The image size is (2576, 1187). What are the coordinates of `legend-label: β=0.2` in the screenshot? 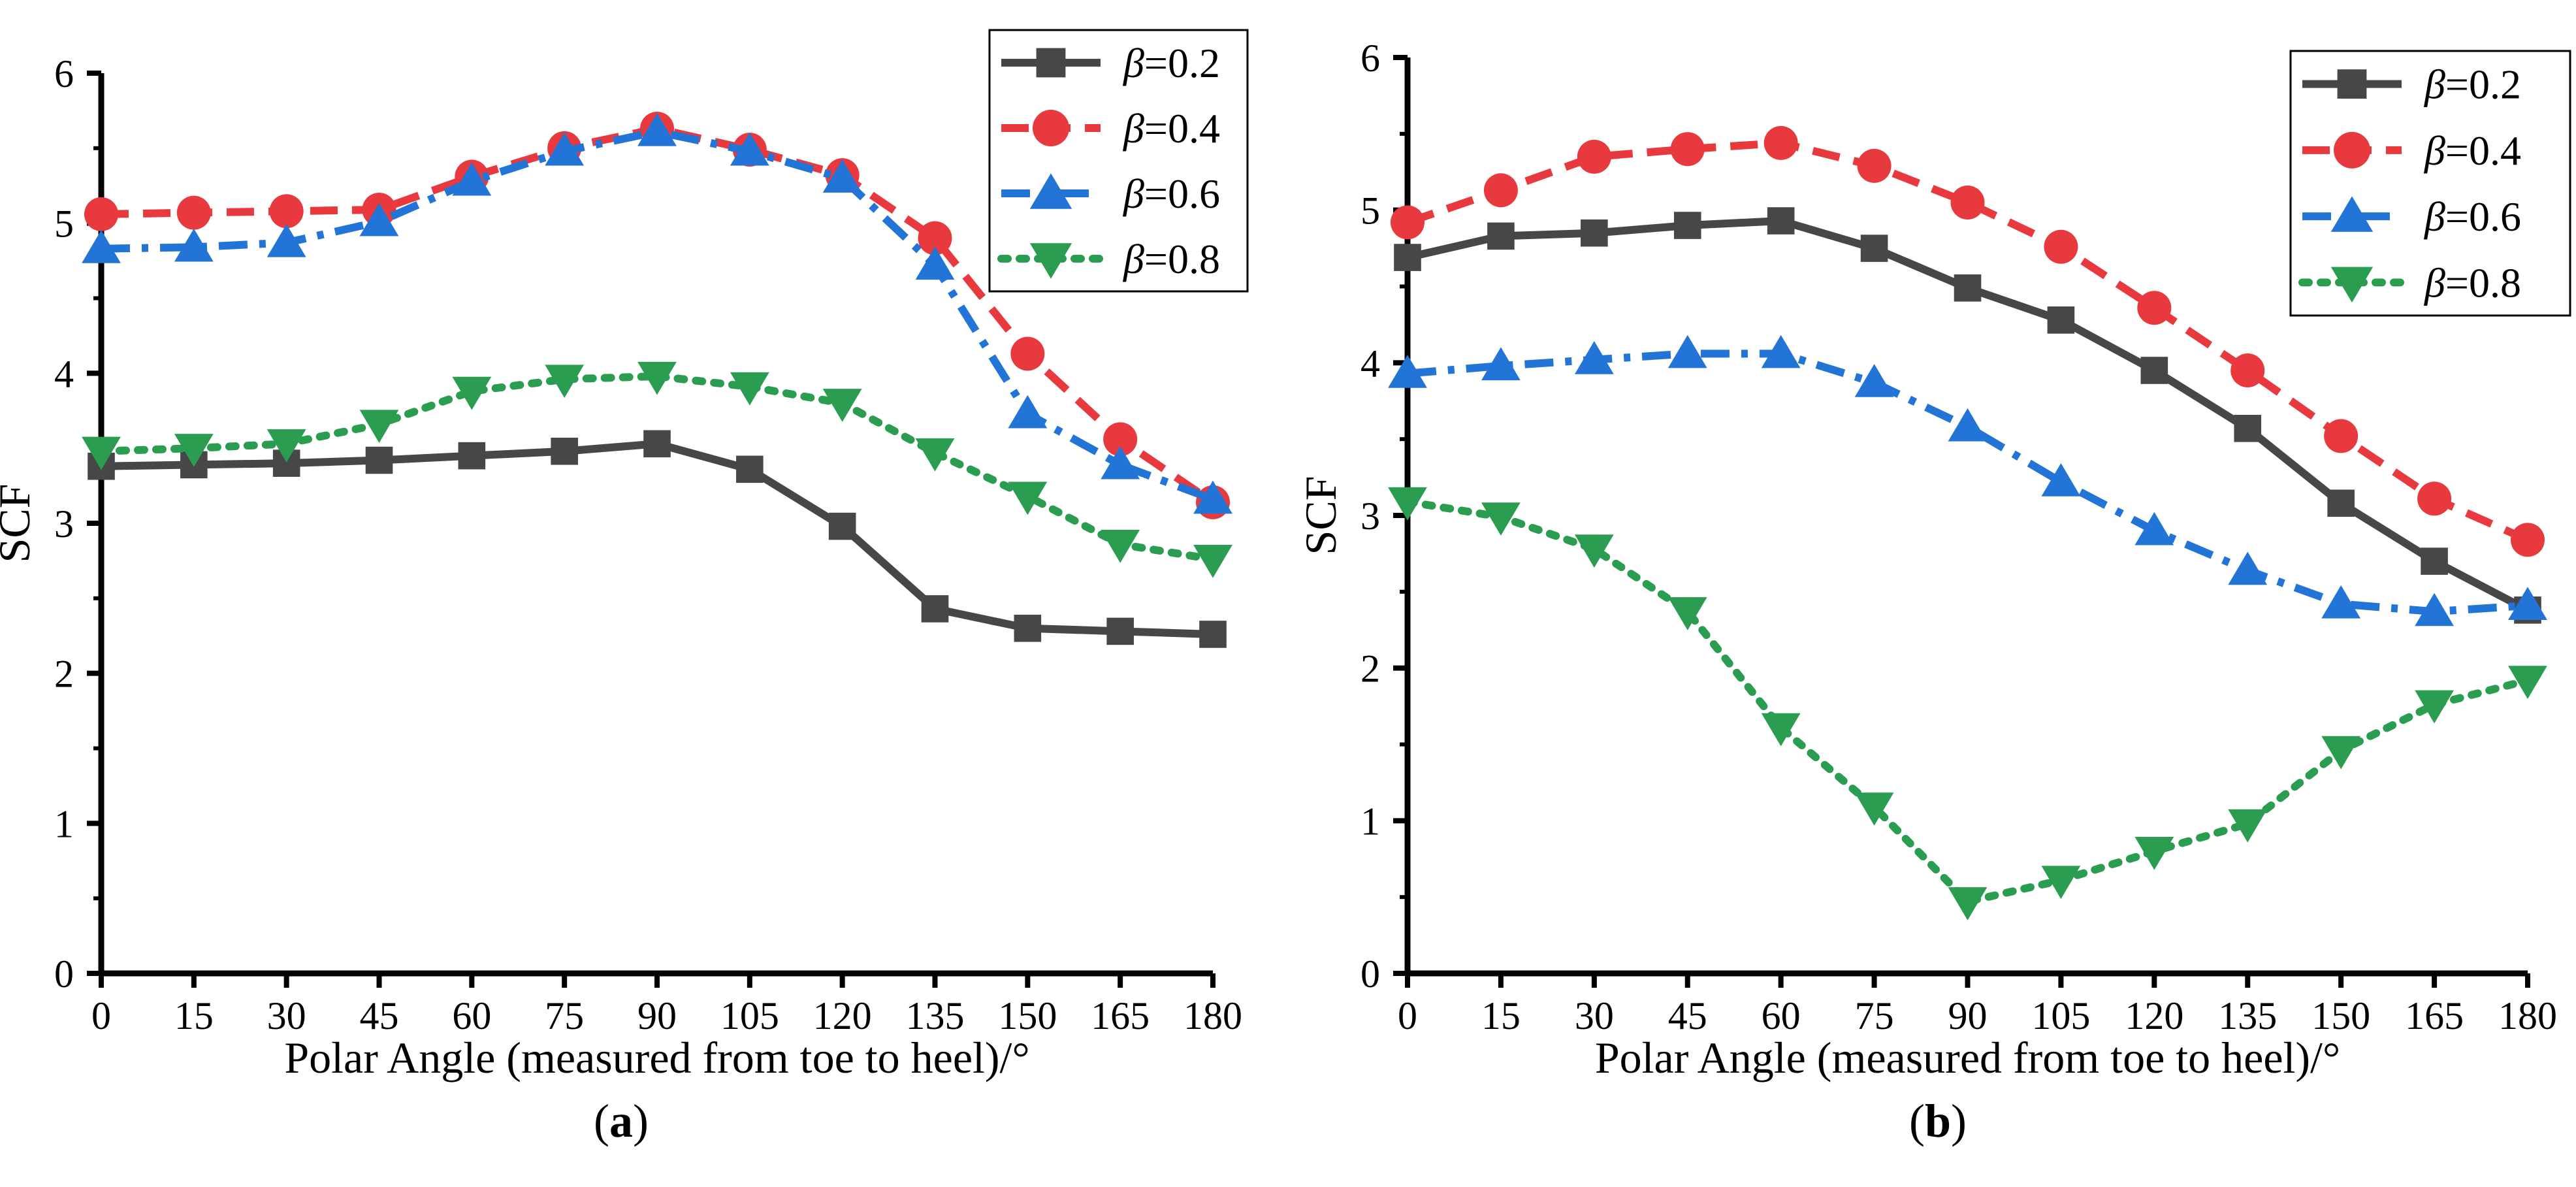 It's located at (1171, 63).